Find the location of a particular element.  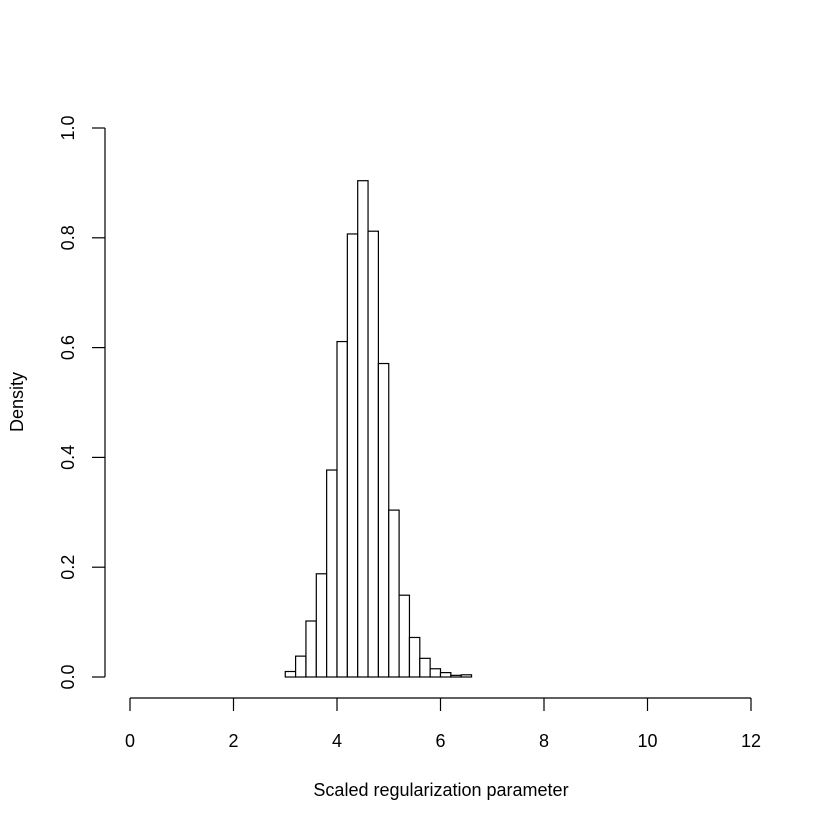

histogram-bars is located at coordinates (378, 429).